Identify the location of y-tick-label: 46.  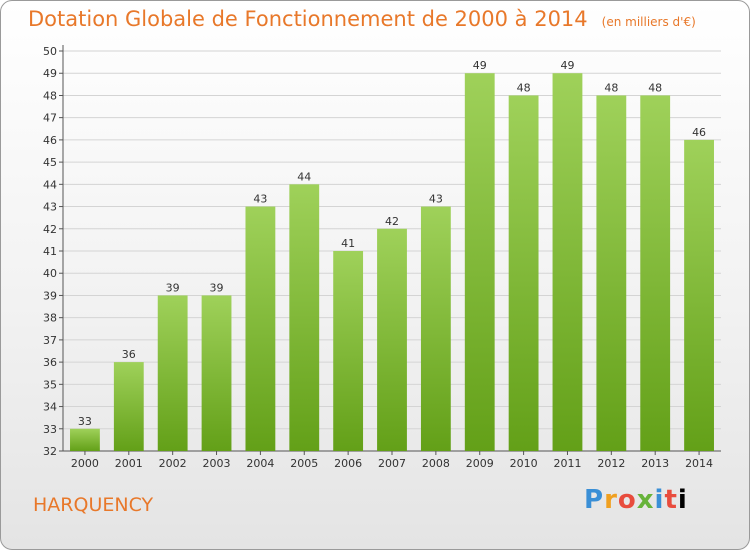
(50, 140).